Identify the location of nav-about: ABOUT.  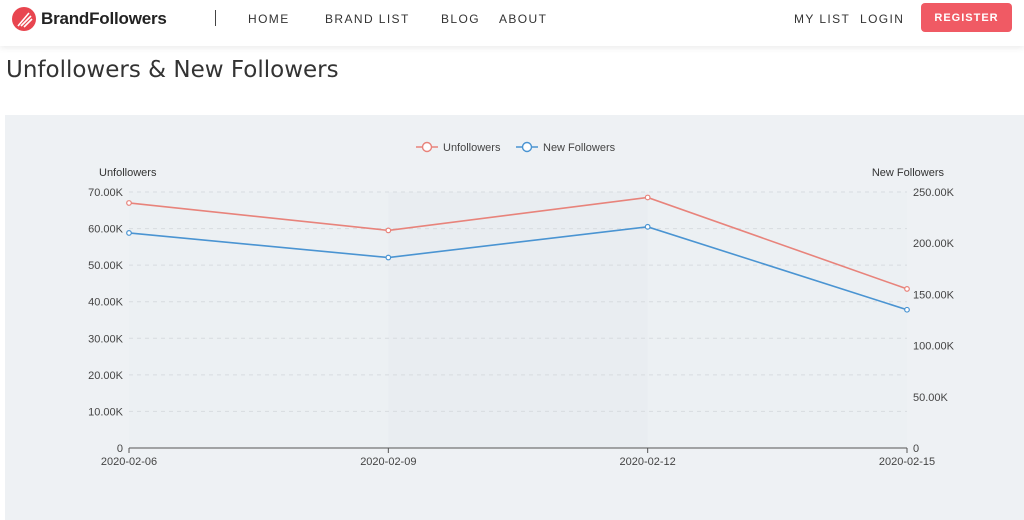
(523, 19).